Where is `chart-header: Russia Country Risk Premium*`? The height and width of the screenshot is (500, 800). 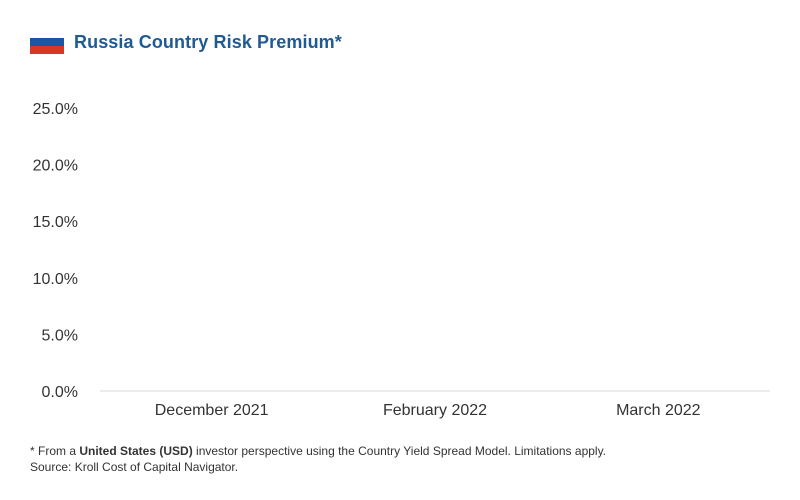 chart-header: Russia Country Risk Premium* is located at coordinates (186, 42).